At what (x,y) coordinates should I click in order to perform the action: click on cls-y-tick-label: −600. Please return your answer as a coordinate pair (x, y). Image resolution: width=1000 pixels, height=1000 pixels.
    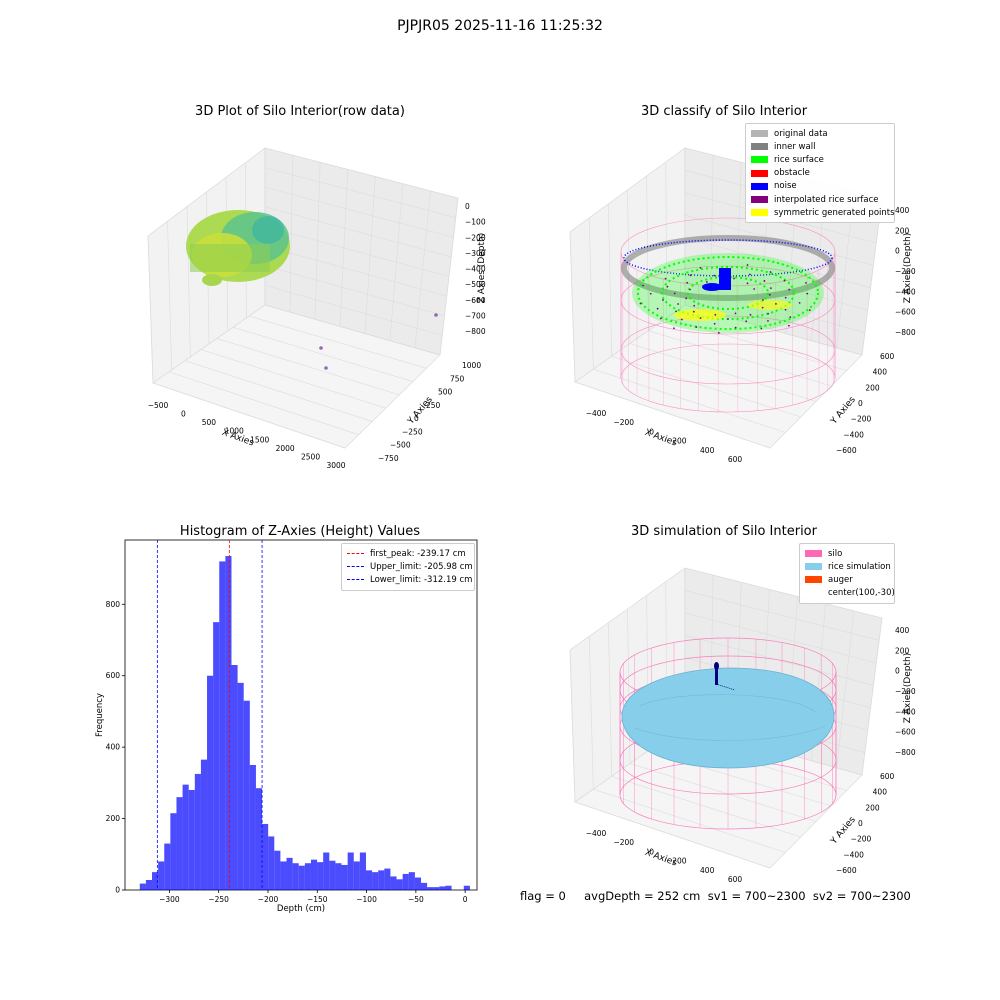
    Looking at the image, I should click on (846, 450).